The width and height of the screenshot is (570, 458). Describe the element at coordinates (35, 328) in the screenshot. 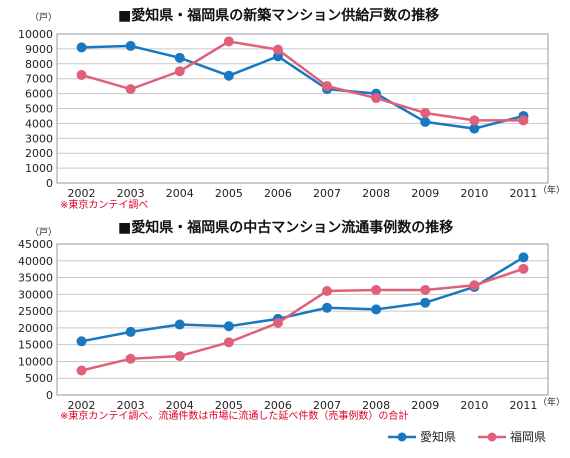

I see `y-tick-label: 20000` at that location.